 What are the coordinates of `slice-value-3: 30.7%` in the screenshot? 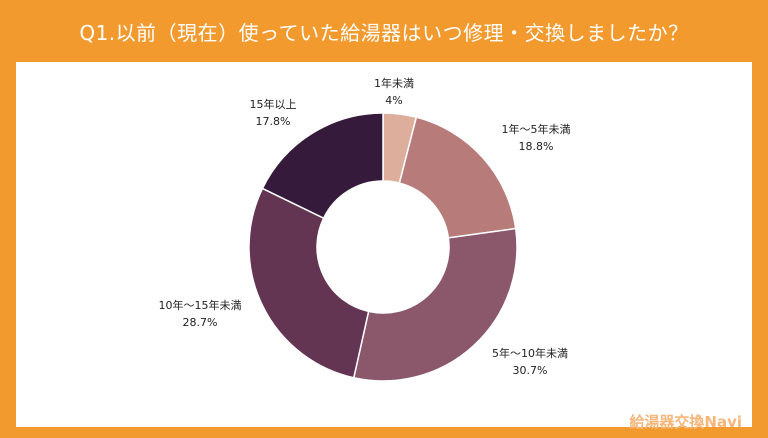 It's located at (530, 370).